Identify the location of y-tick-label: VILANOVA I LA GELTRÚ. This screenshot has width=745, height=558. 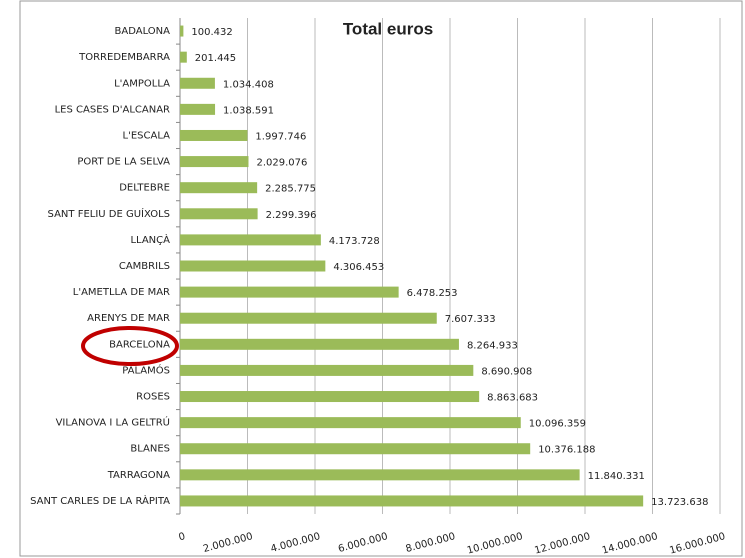
(113, 422).